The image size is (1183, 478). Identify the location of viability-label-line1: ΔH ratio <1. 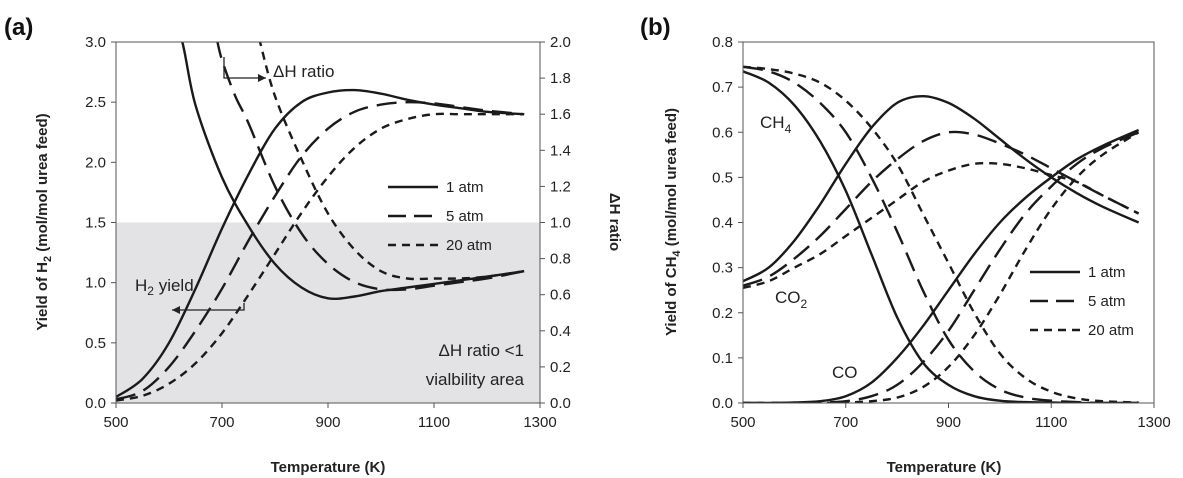
(481, 350).